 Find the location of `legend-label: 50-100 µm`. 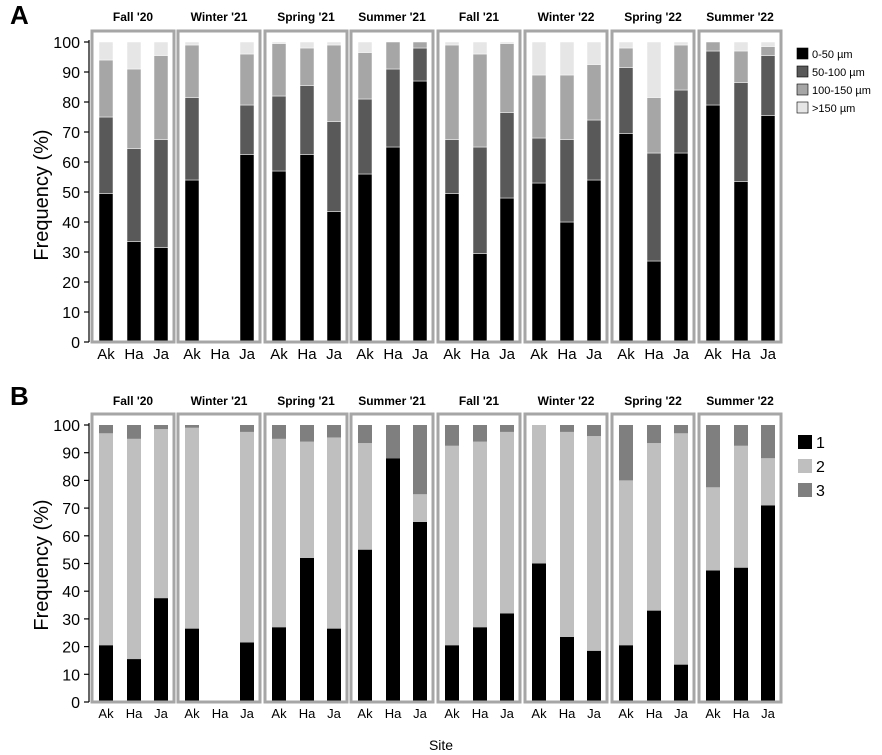

legend-label: 50-100 µm is located at coordinates (838, 73).